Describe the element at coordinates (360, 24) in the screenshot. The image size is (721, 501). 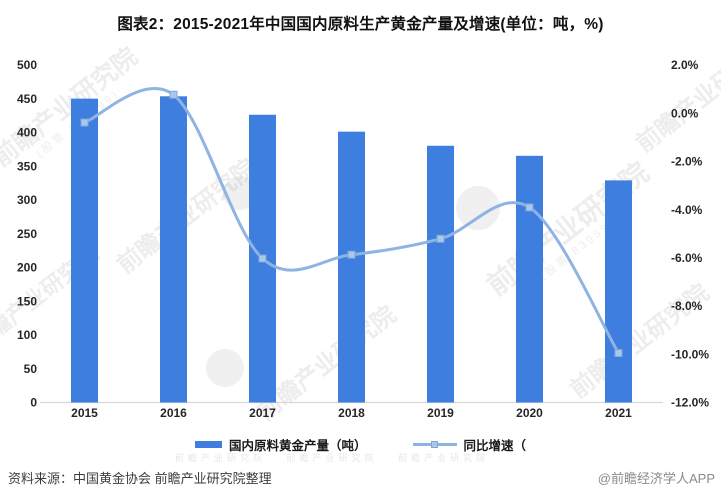
I see `chart-title: 图表2：2015-2021年中国国内原料生产黄金产量及增速(单位：吨，%)` at that location.